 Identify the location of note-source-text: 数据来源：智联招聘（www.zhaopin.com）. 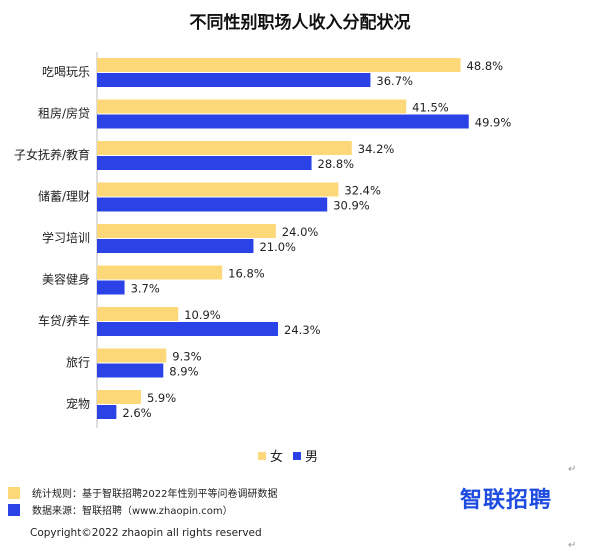
(132, 511).